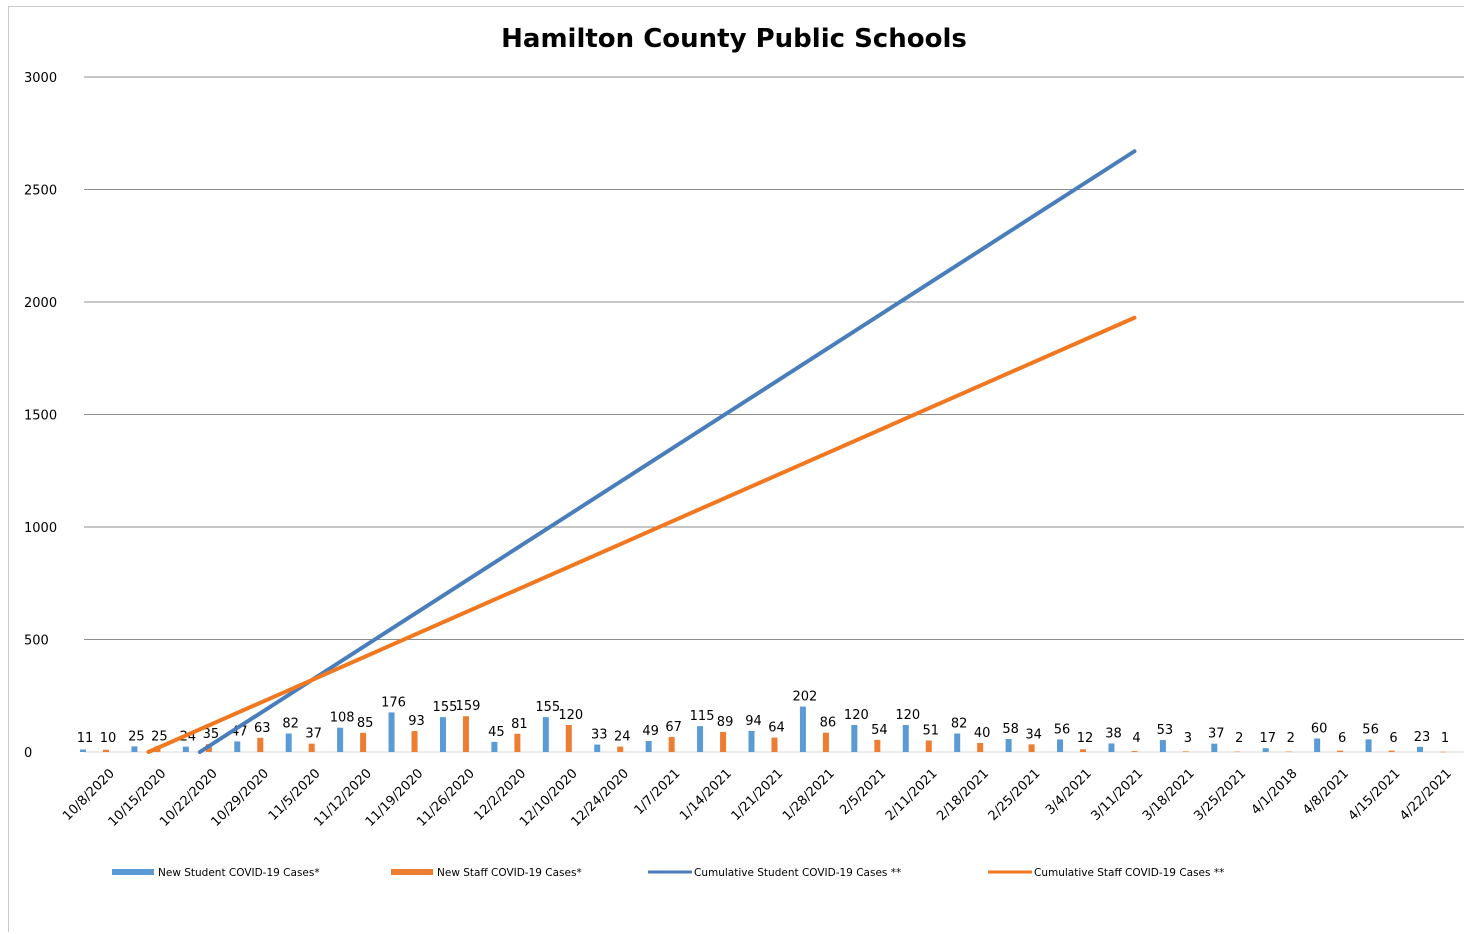 The height and width of the screenshot is (934, 1468). What do you see at coordinates (108, 738) in the screenshot?
I see `data-label: 10` at bounding box center [108, 738].